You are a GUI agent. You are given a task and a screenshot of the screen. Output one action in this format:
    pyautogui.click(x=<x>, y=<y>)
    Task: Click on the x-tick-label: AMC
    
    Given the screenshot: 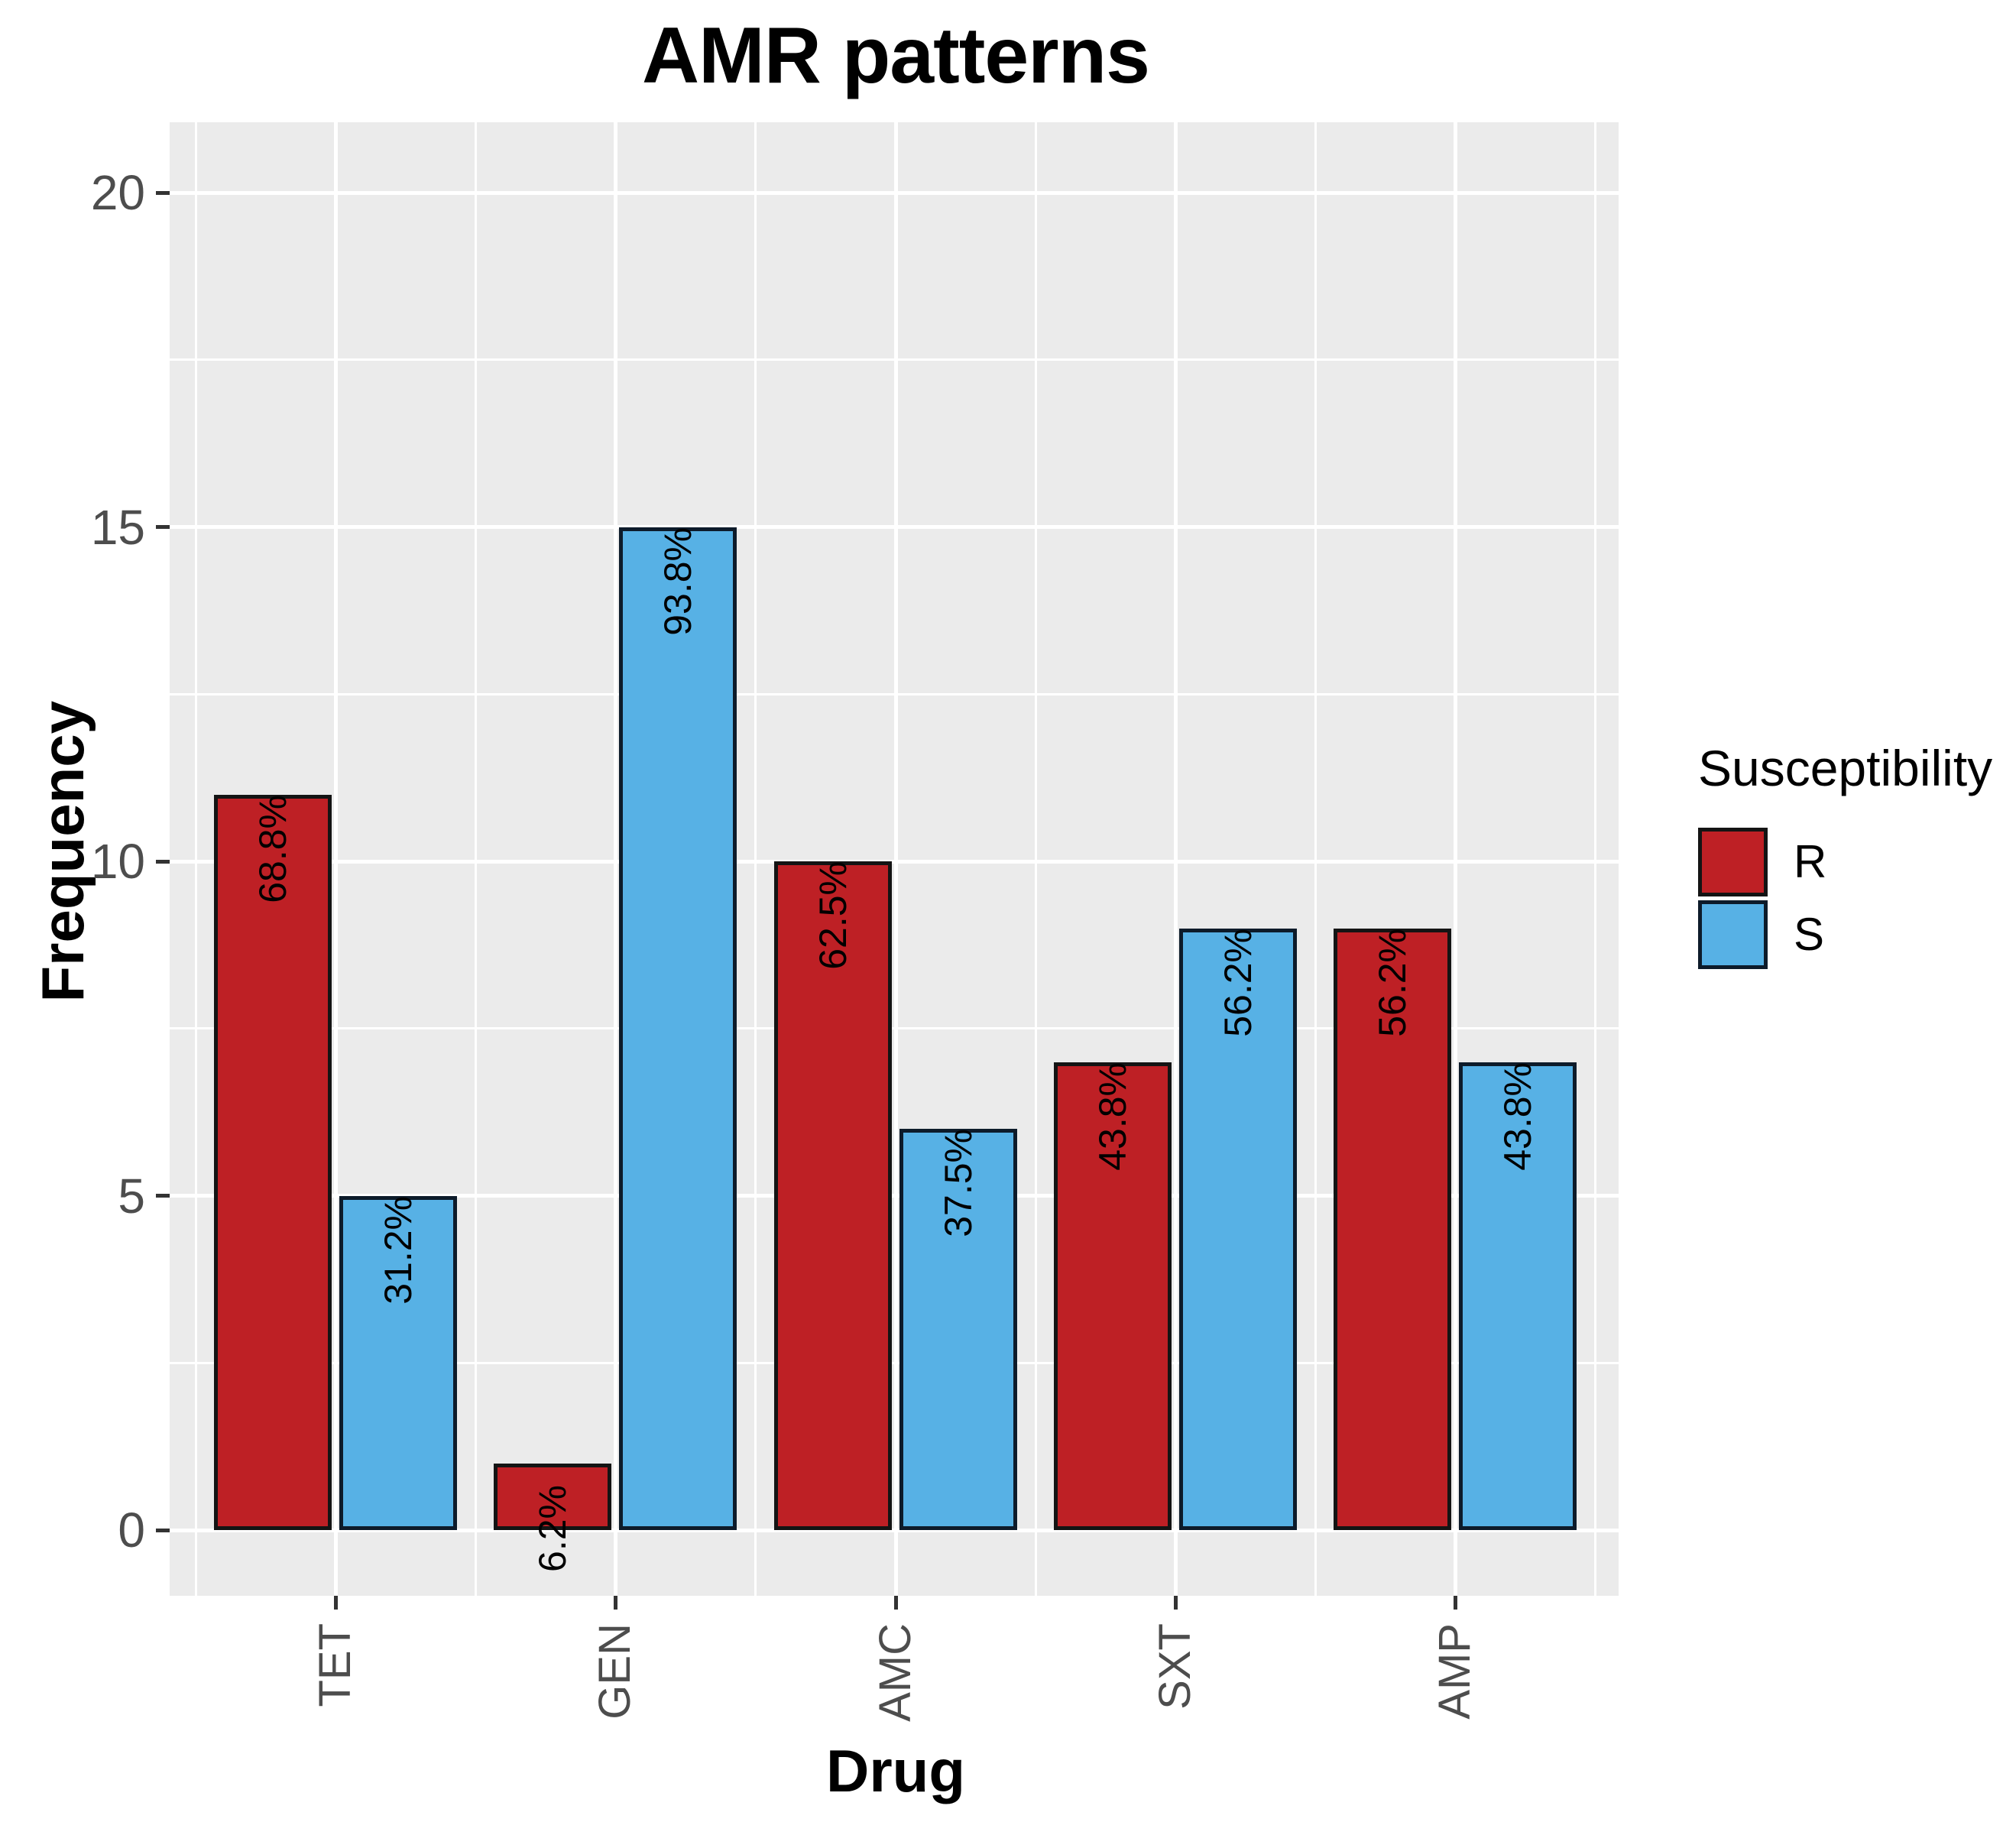 What is the action you would take?
    pyautogui.click(x=895, y=1672)
    